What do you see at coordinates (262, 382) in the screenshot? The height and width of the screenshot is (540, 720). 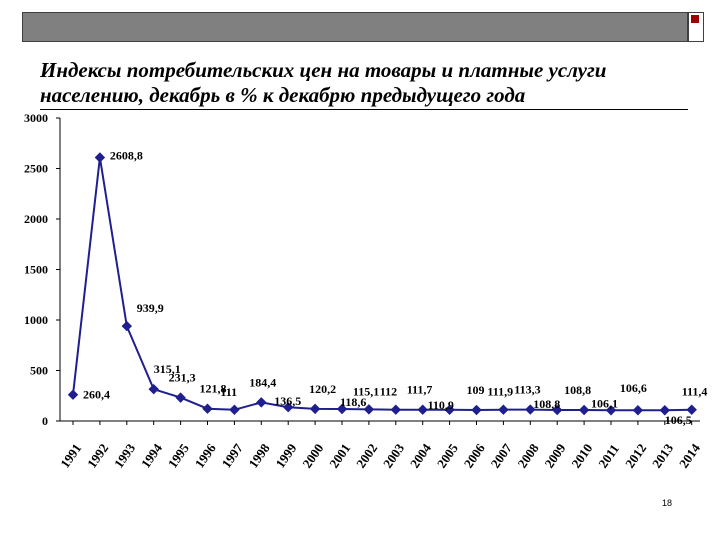 I see `data-label: 184,4` at bounding box center [262, 382].